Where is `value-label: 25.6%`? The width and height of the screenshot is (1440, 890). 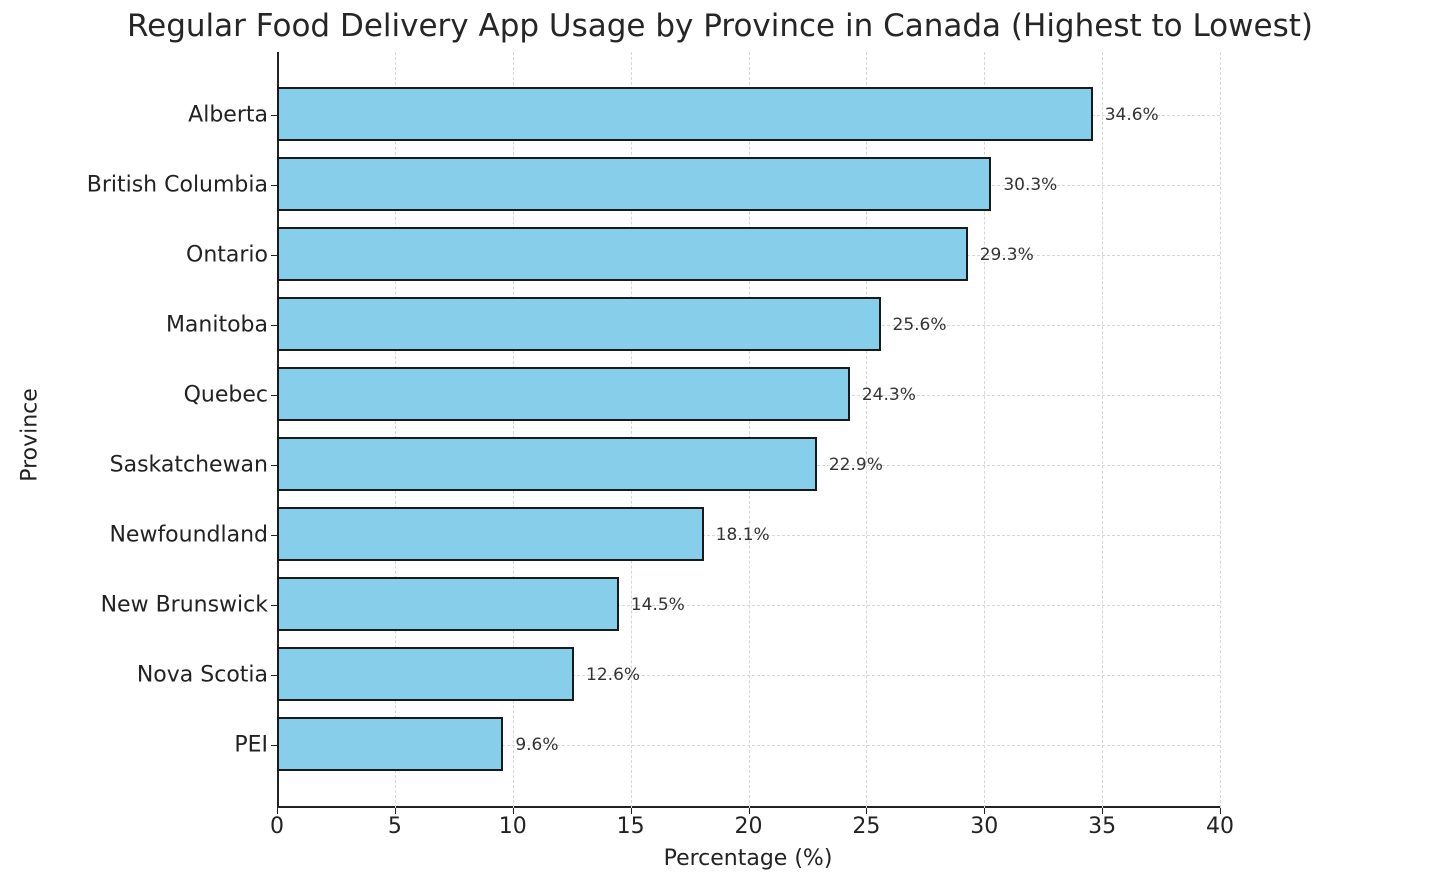
value-label: 25.6% is located at coordinates (919, 325).